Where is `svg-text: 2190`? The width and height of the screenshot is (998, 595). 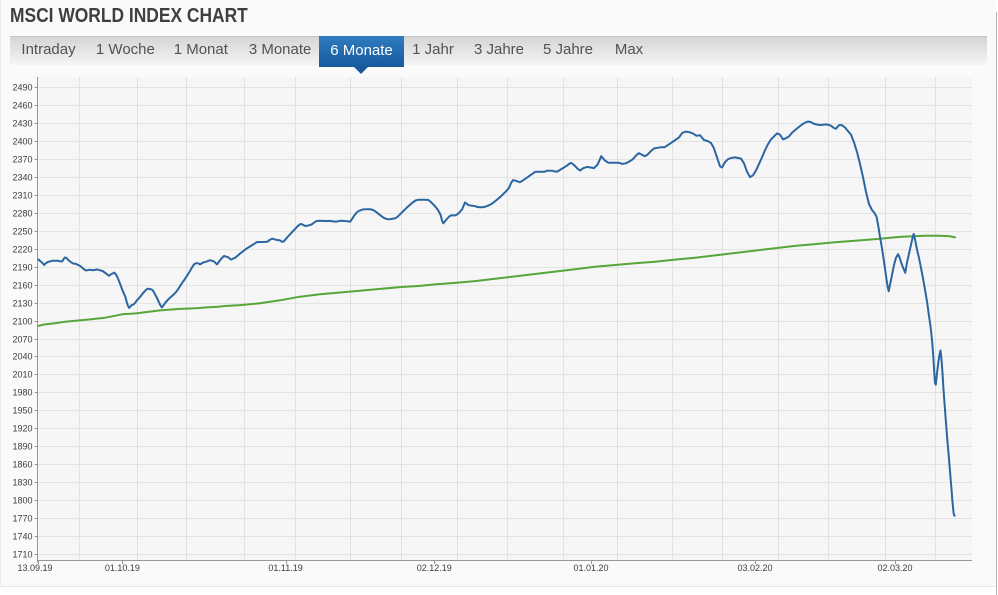 svg-text: 2190 is located at coordinates (22, 268).